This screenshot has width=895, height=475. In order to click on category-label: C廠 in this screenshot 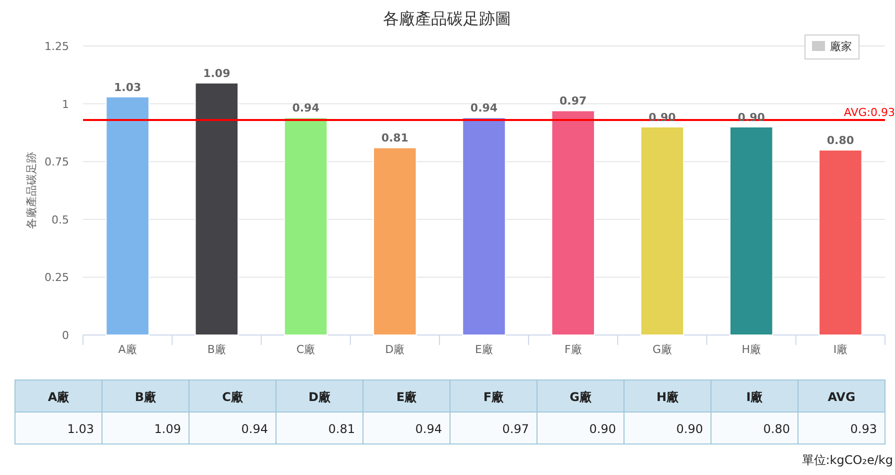, I will do `click(232, 397)`.